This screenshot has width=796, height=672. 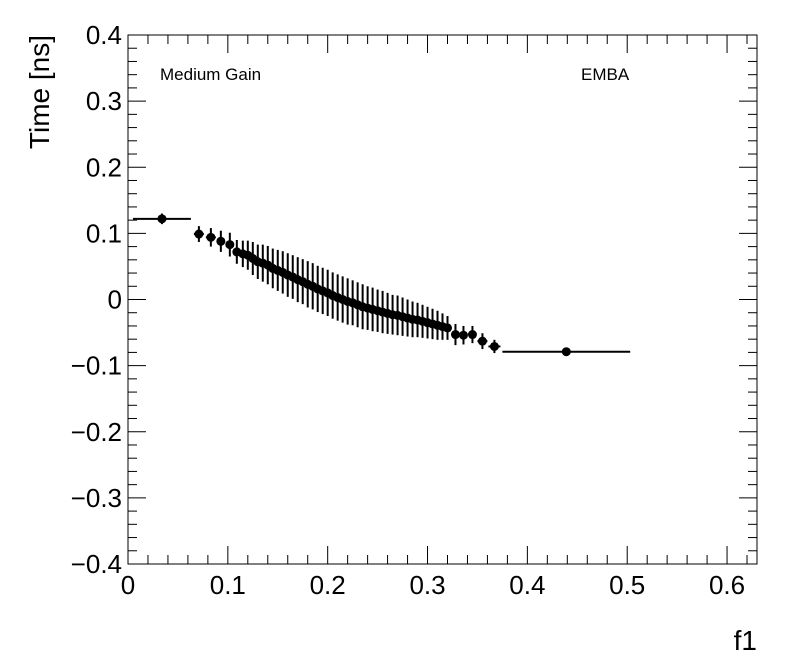 What do you see at coordinates (128, 585) in the screenshot?
I see `x-tick-label: 0` at bounding box center [128, 585].